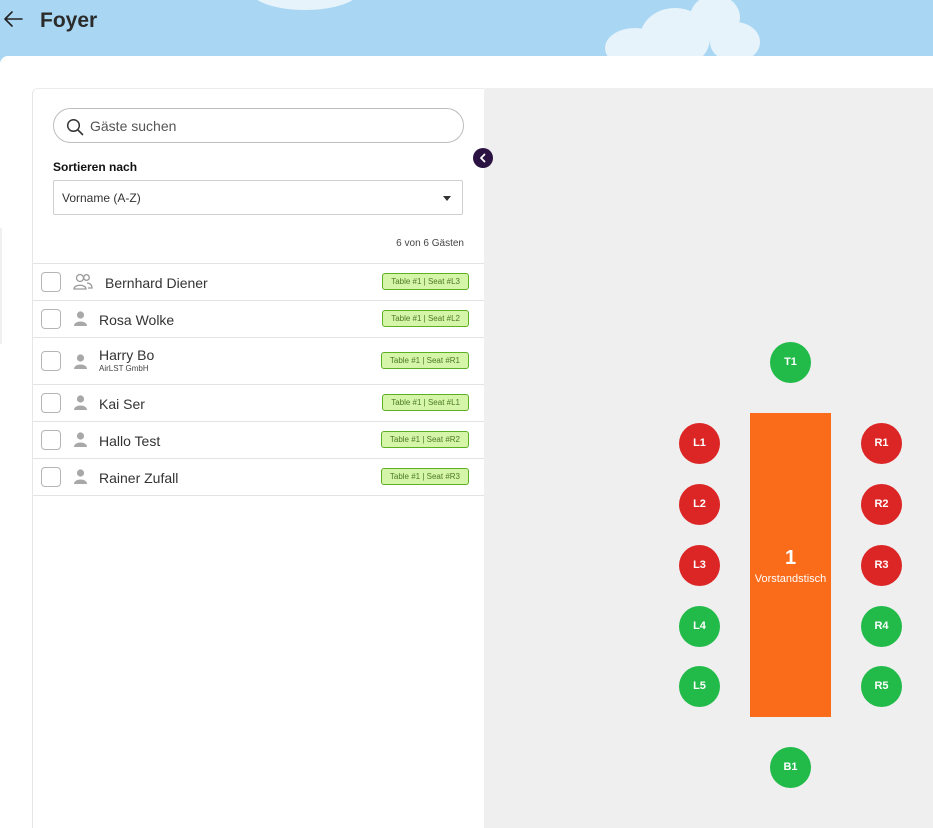 This screenshot has height=828, width=933. Describe the element at coordinates (881, 686) in the screenshot. I see `seat-R5: R5` at that location.